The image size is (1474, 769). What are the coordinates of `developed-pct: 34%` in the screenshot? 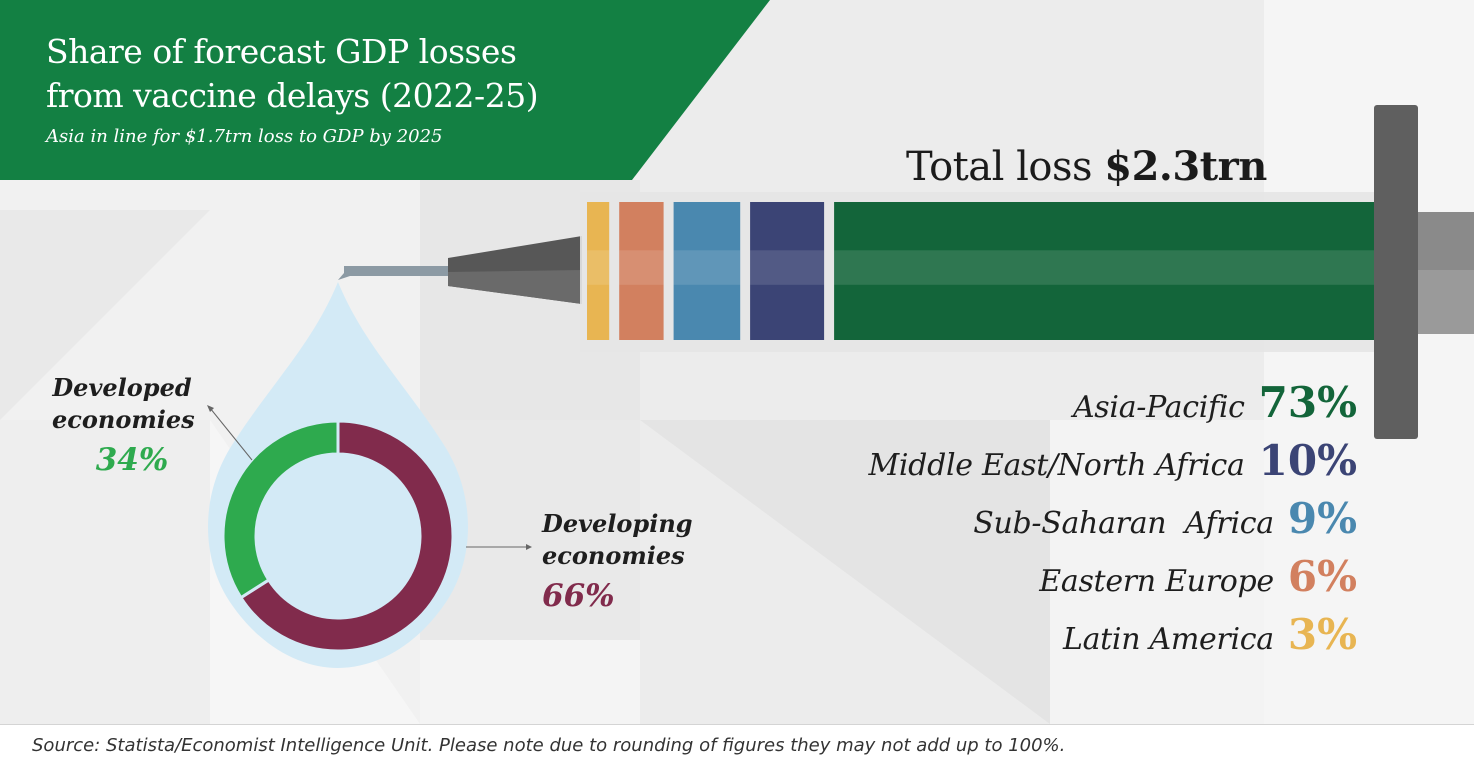 It's located at (132, 460).